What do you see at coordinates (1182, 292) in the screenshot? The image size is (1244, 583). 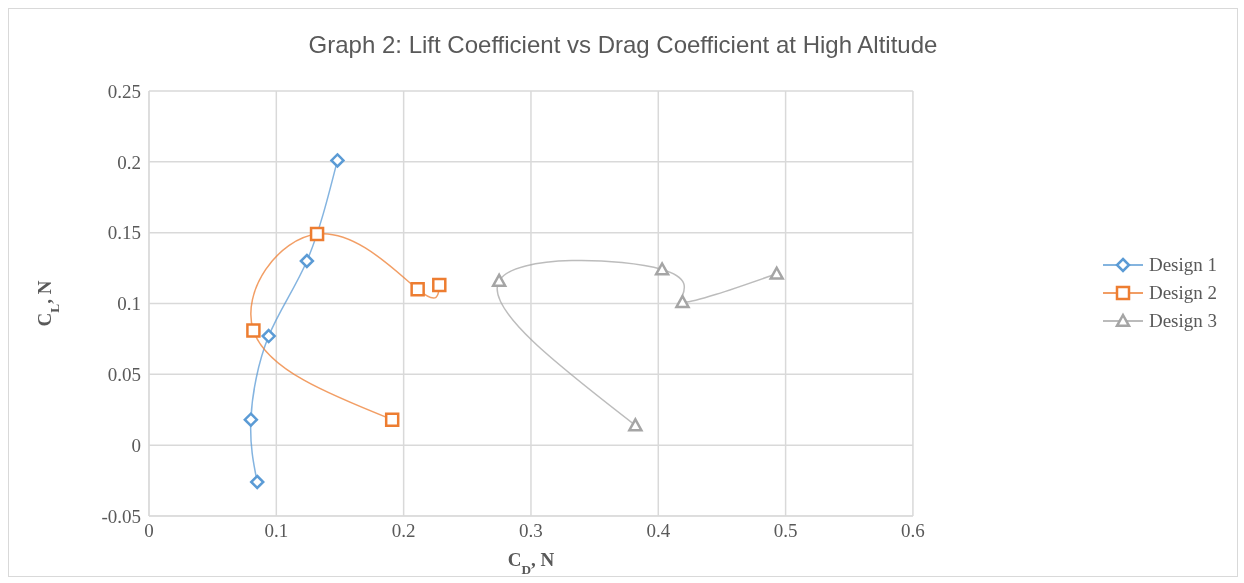 I see `legend-label: Design 2` at bounding box center [1182, 292].